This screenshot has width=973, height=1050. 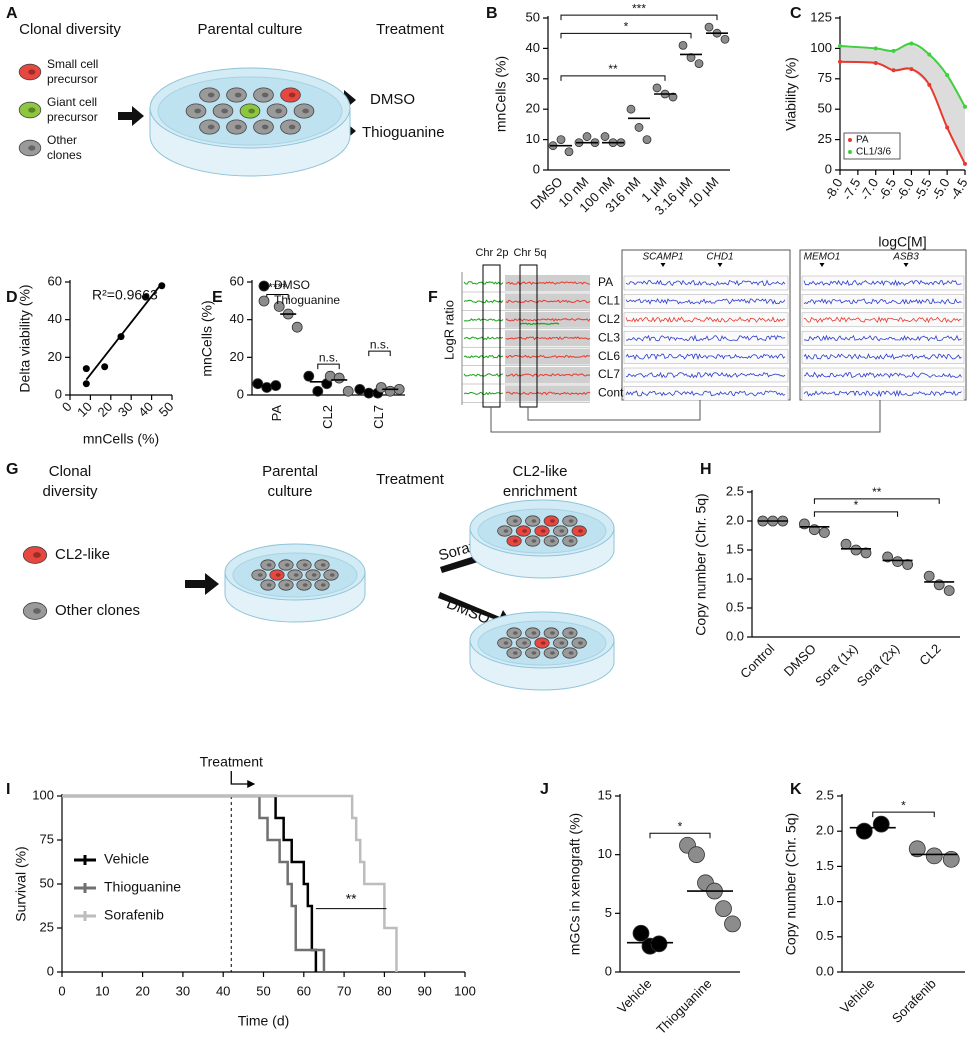 I want to click on header: Parental, so click(x=290, y=471).